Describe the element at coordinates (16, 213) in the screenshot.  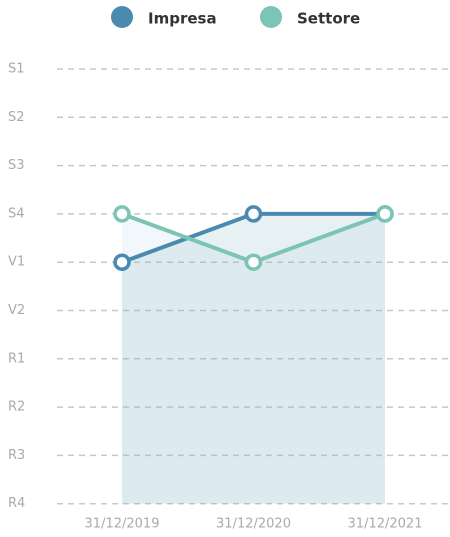
I see `y-tick-label: S4` at that location.